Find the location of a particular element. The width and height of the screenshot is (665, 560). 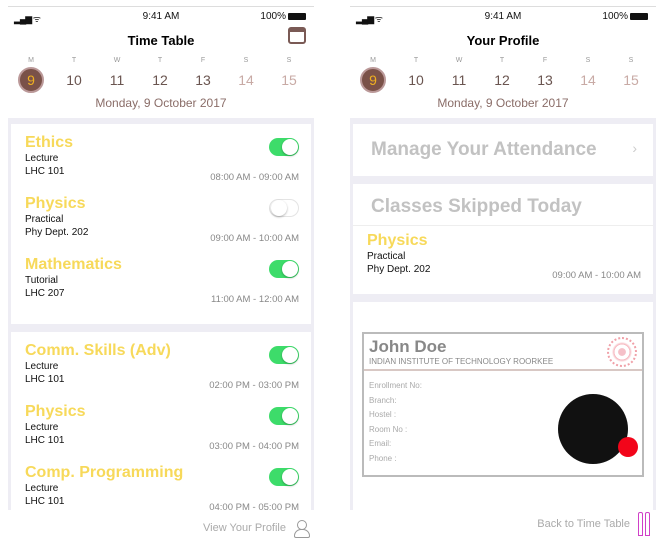

day-number: 9 is located at coordinates (373, 80).